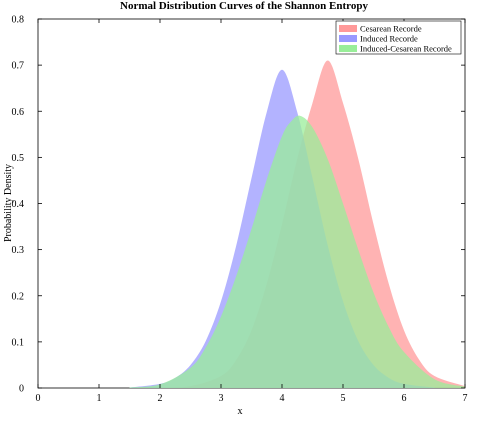 The width and height of the screenshot is (480, 423). I want to click on x-tick-label: 5, so click(343, 398).